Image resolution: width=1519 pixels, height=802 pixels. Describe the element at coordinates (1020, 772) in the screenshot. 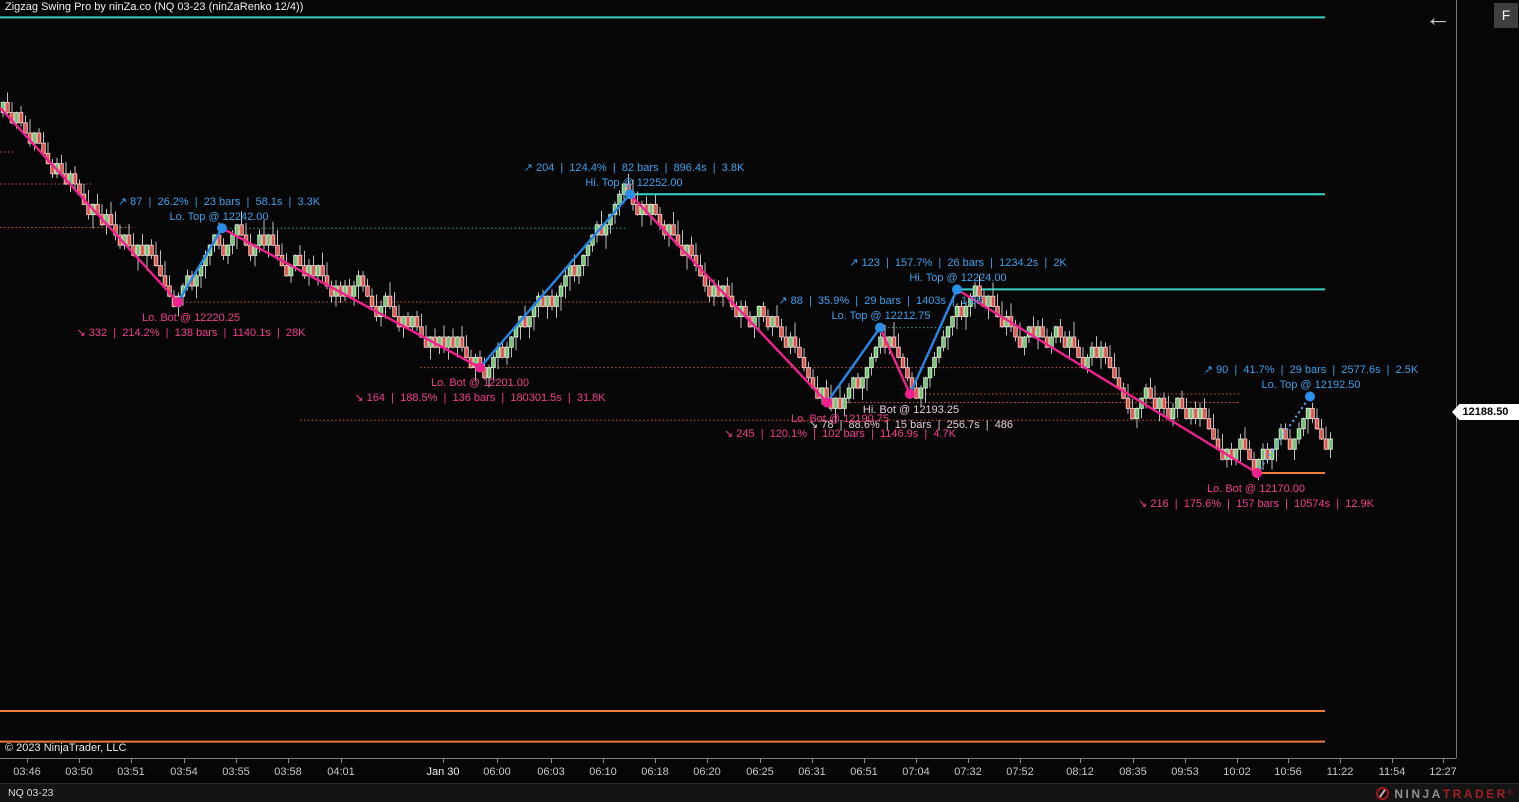

I see `time-axis-label: 07:52` at that location.